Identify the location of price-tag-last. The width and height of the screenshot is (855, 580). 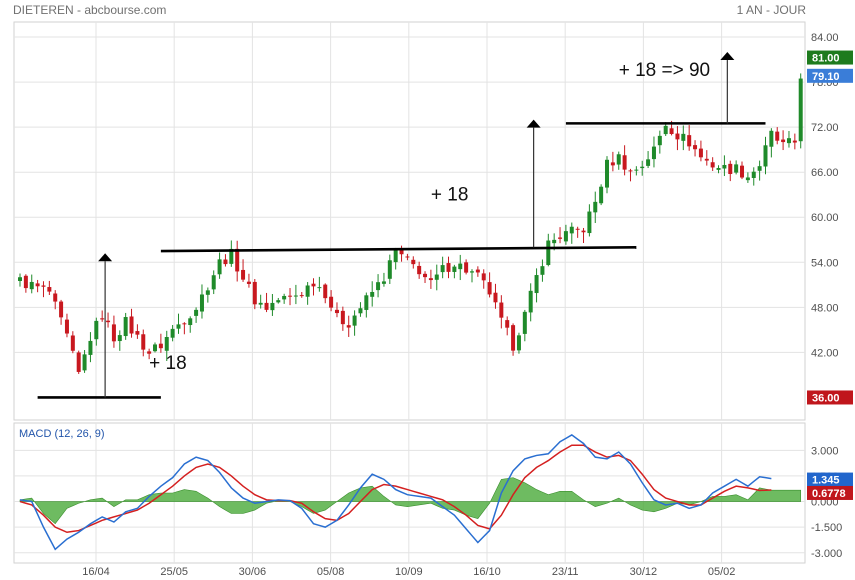
(830, 75).